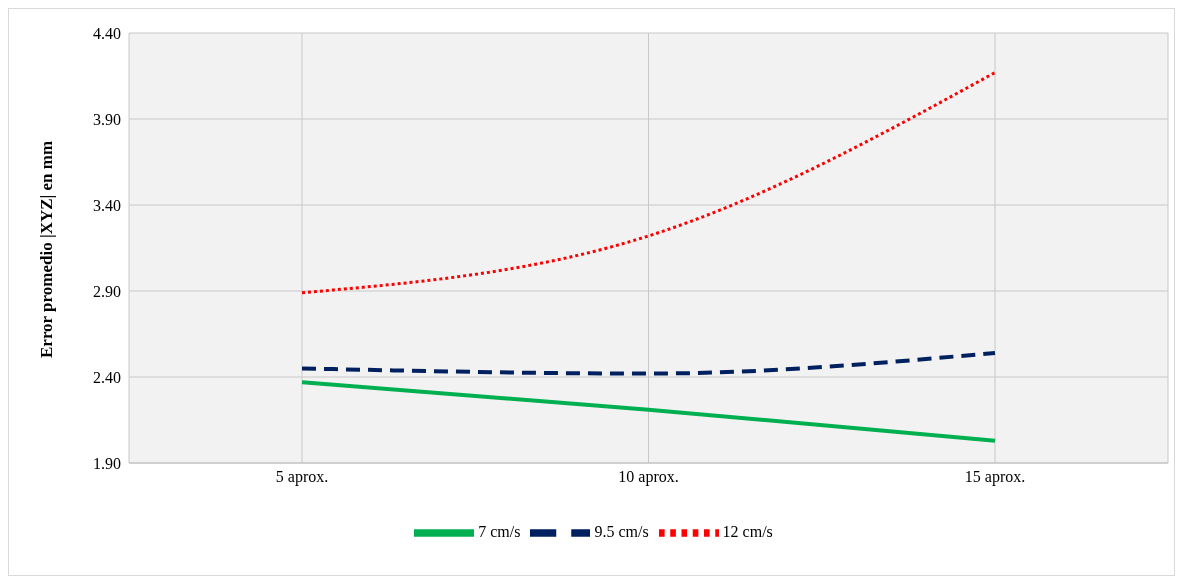  Describe the element at coordinates (107, 463) in the screenshot. I see `y-tick-label: 1.90` at that location.